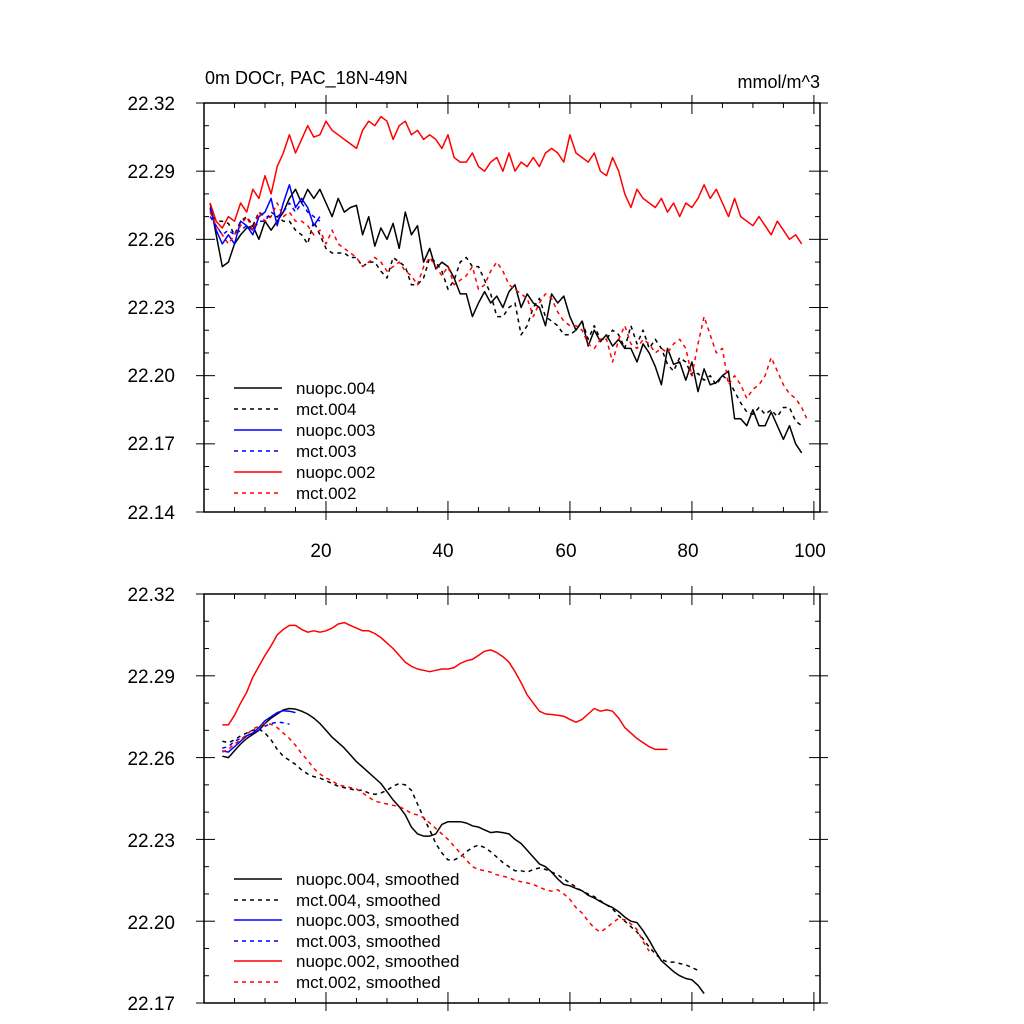  What do you see at coordinates (151, 444) in the screenshot?
I see `top-y-tick-label: 22.17` at bounding box center [151, 444].